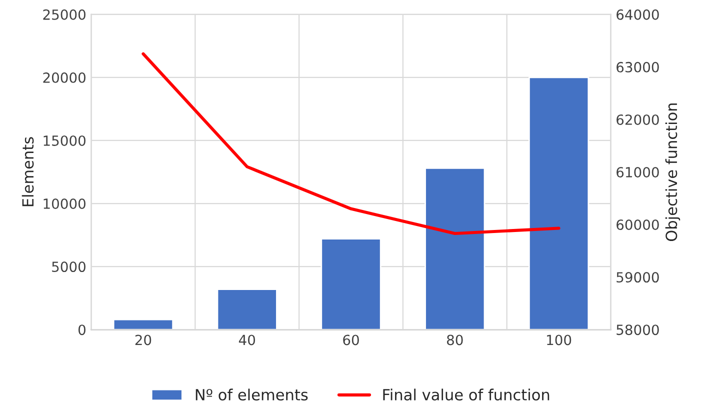 The height and width of the screenshot is (412, 702). Describe the element at coordinates (637, 277) in the screenshot. I see `y2-tick-label: 59000` at that location.